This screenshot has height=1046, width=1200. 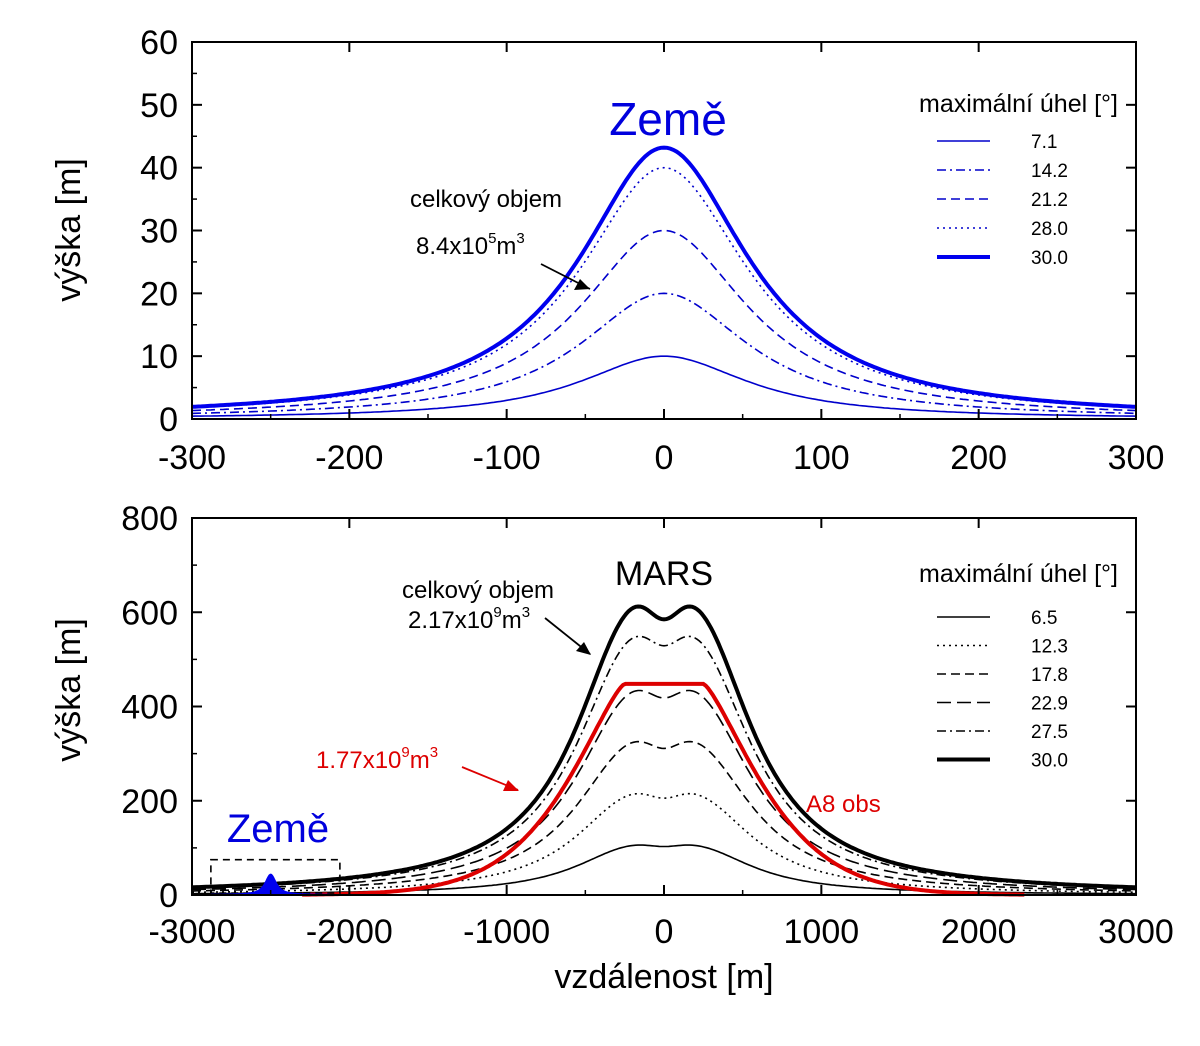 What do you see at coordinates (159, 294) in the screenshot?
I see `earth-y-tick-label: 20` at bounding box center [159, 294].